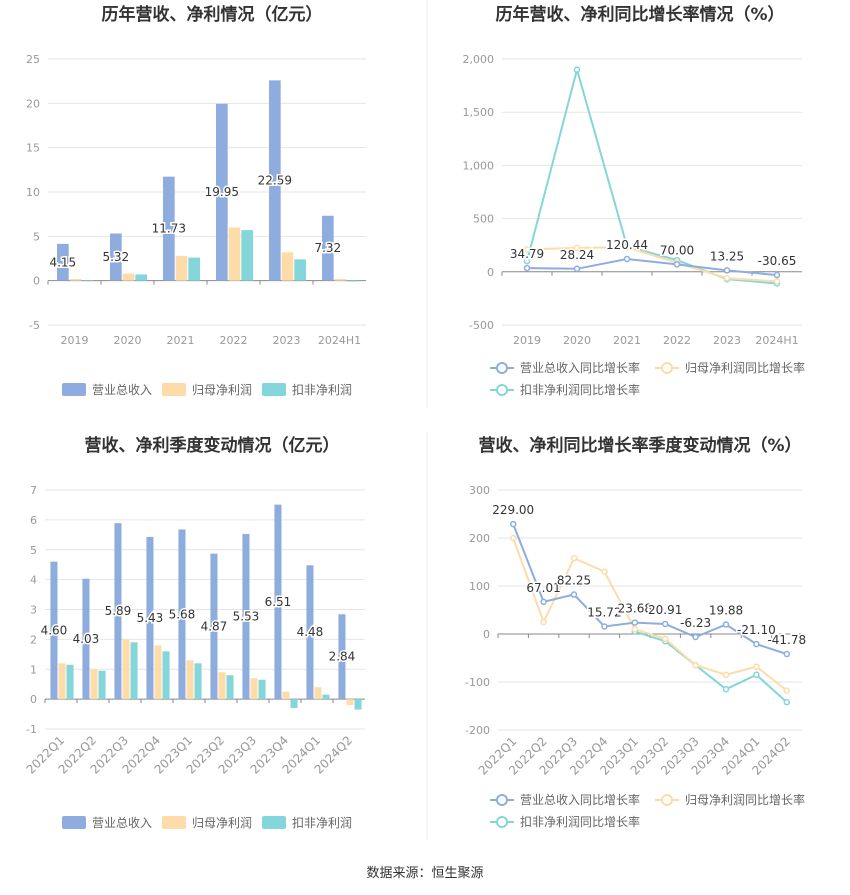  I want to click on y-tick-label: 7, so click(33, 490).